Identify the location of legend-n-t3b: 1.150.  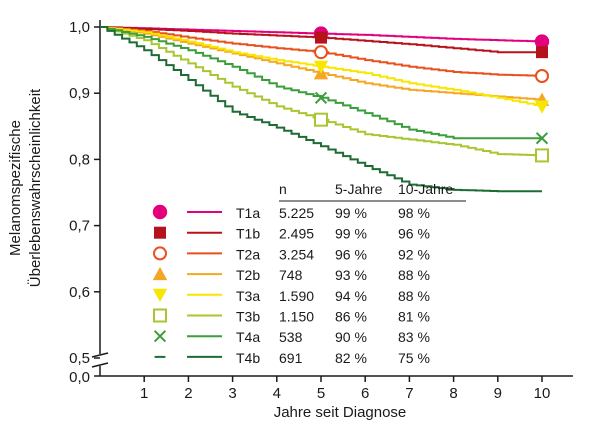
(296, 317).